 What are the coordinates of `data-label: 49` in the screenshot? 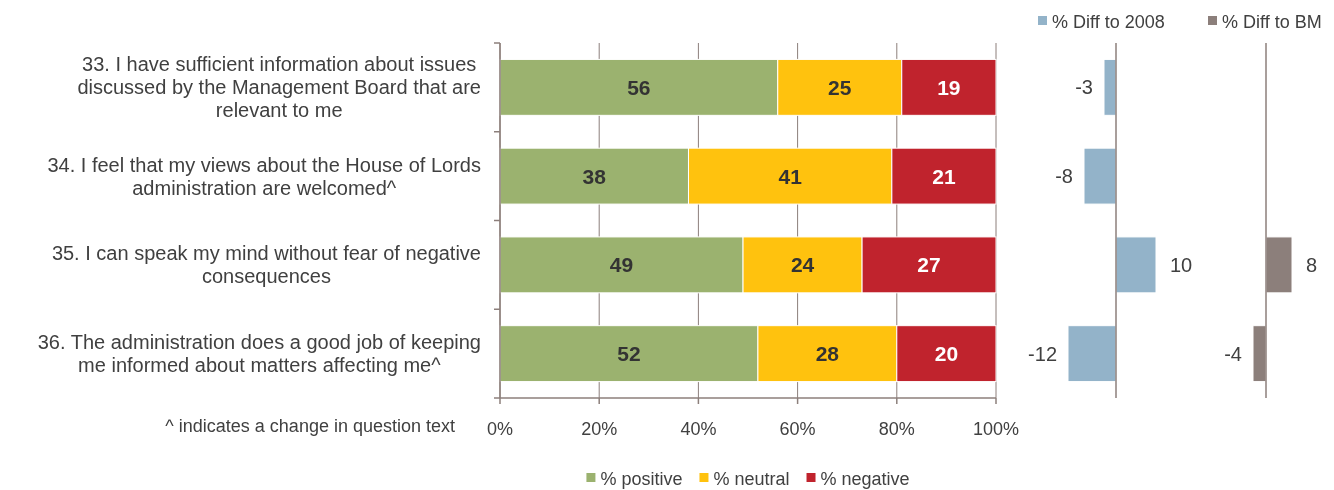 It's located at (621, 265).